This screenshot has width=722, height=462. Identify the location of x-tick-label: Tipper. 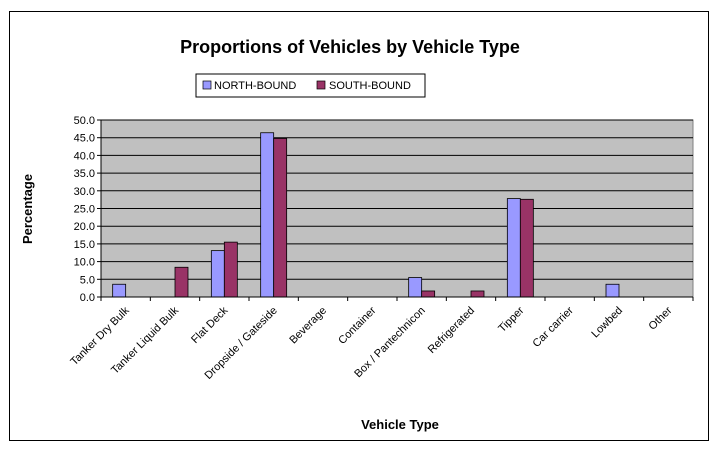
(511, 319).